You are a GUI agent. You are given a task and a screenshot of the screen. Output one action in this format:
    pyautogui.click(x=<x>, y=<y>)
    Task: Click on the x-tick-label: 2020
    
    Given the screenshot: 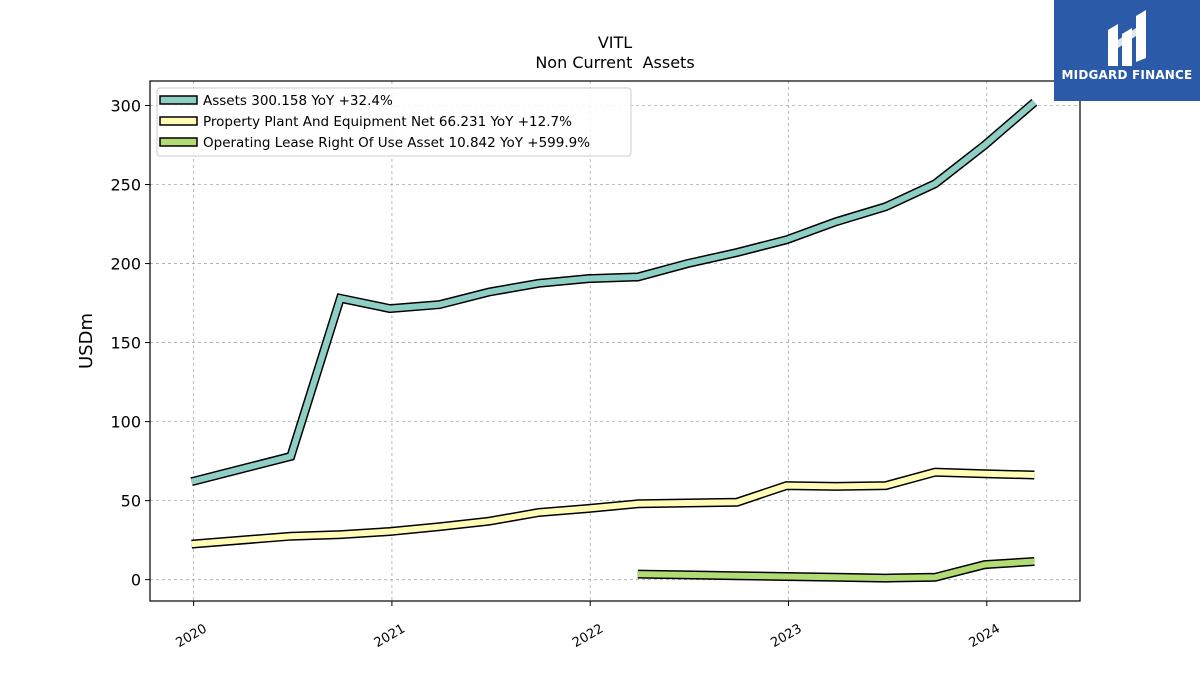 What is the action you would take?
    pyautogui.click(x=191, y=636)
    